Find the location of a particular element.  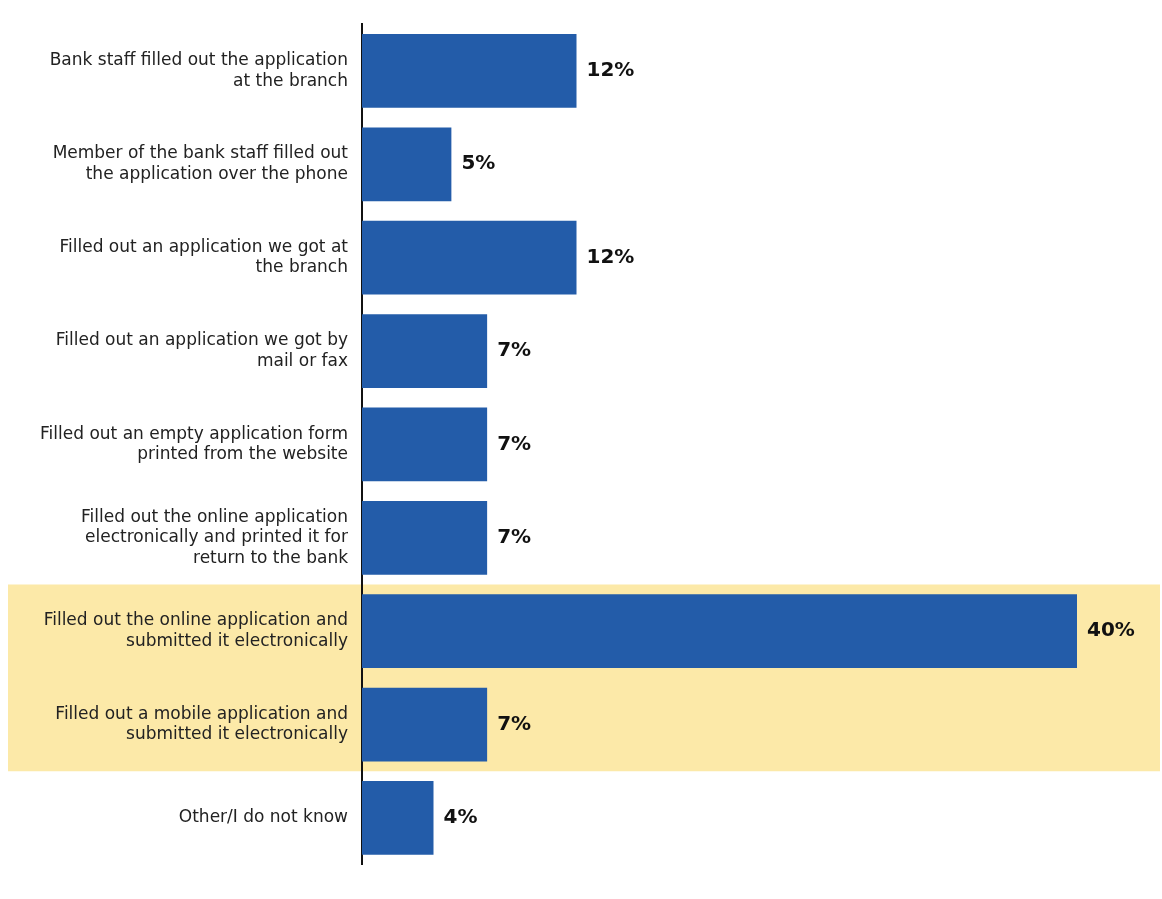

y-tick-label: Other/I do not know is located at coordinates (263, 816).